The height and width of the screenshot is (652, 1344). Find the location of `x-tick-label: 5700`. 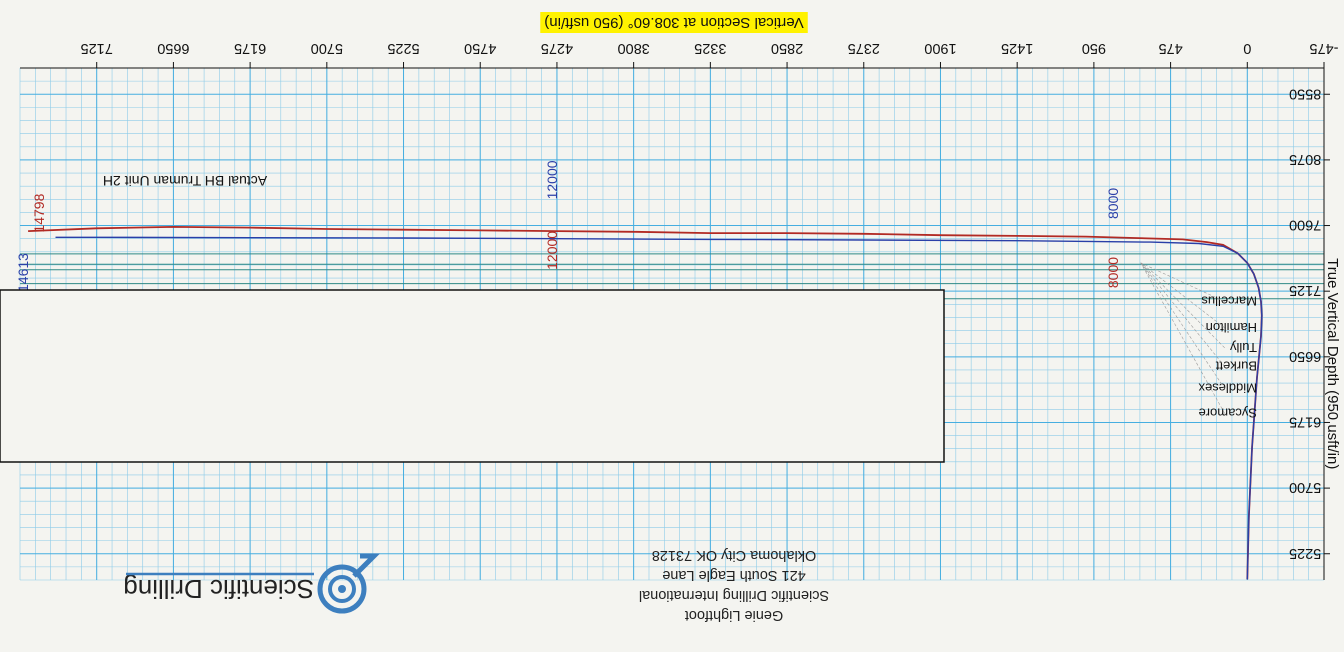

x-tick-label: 5700 is located at coordinates (327, 48).